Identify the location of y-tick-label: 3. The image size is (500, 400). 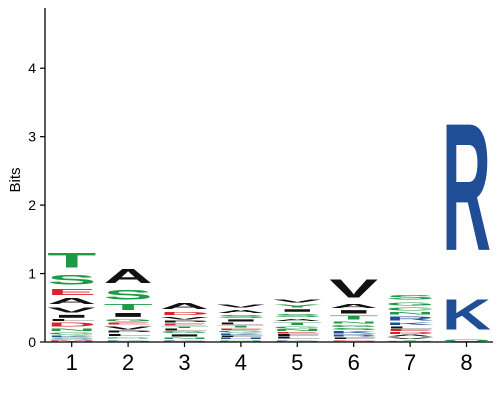
(32, 137).